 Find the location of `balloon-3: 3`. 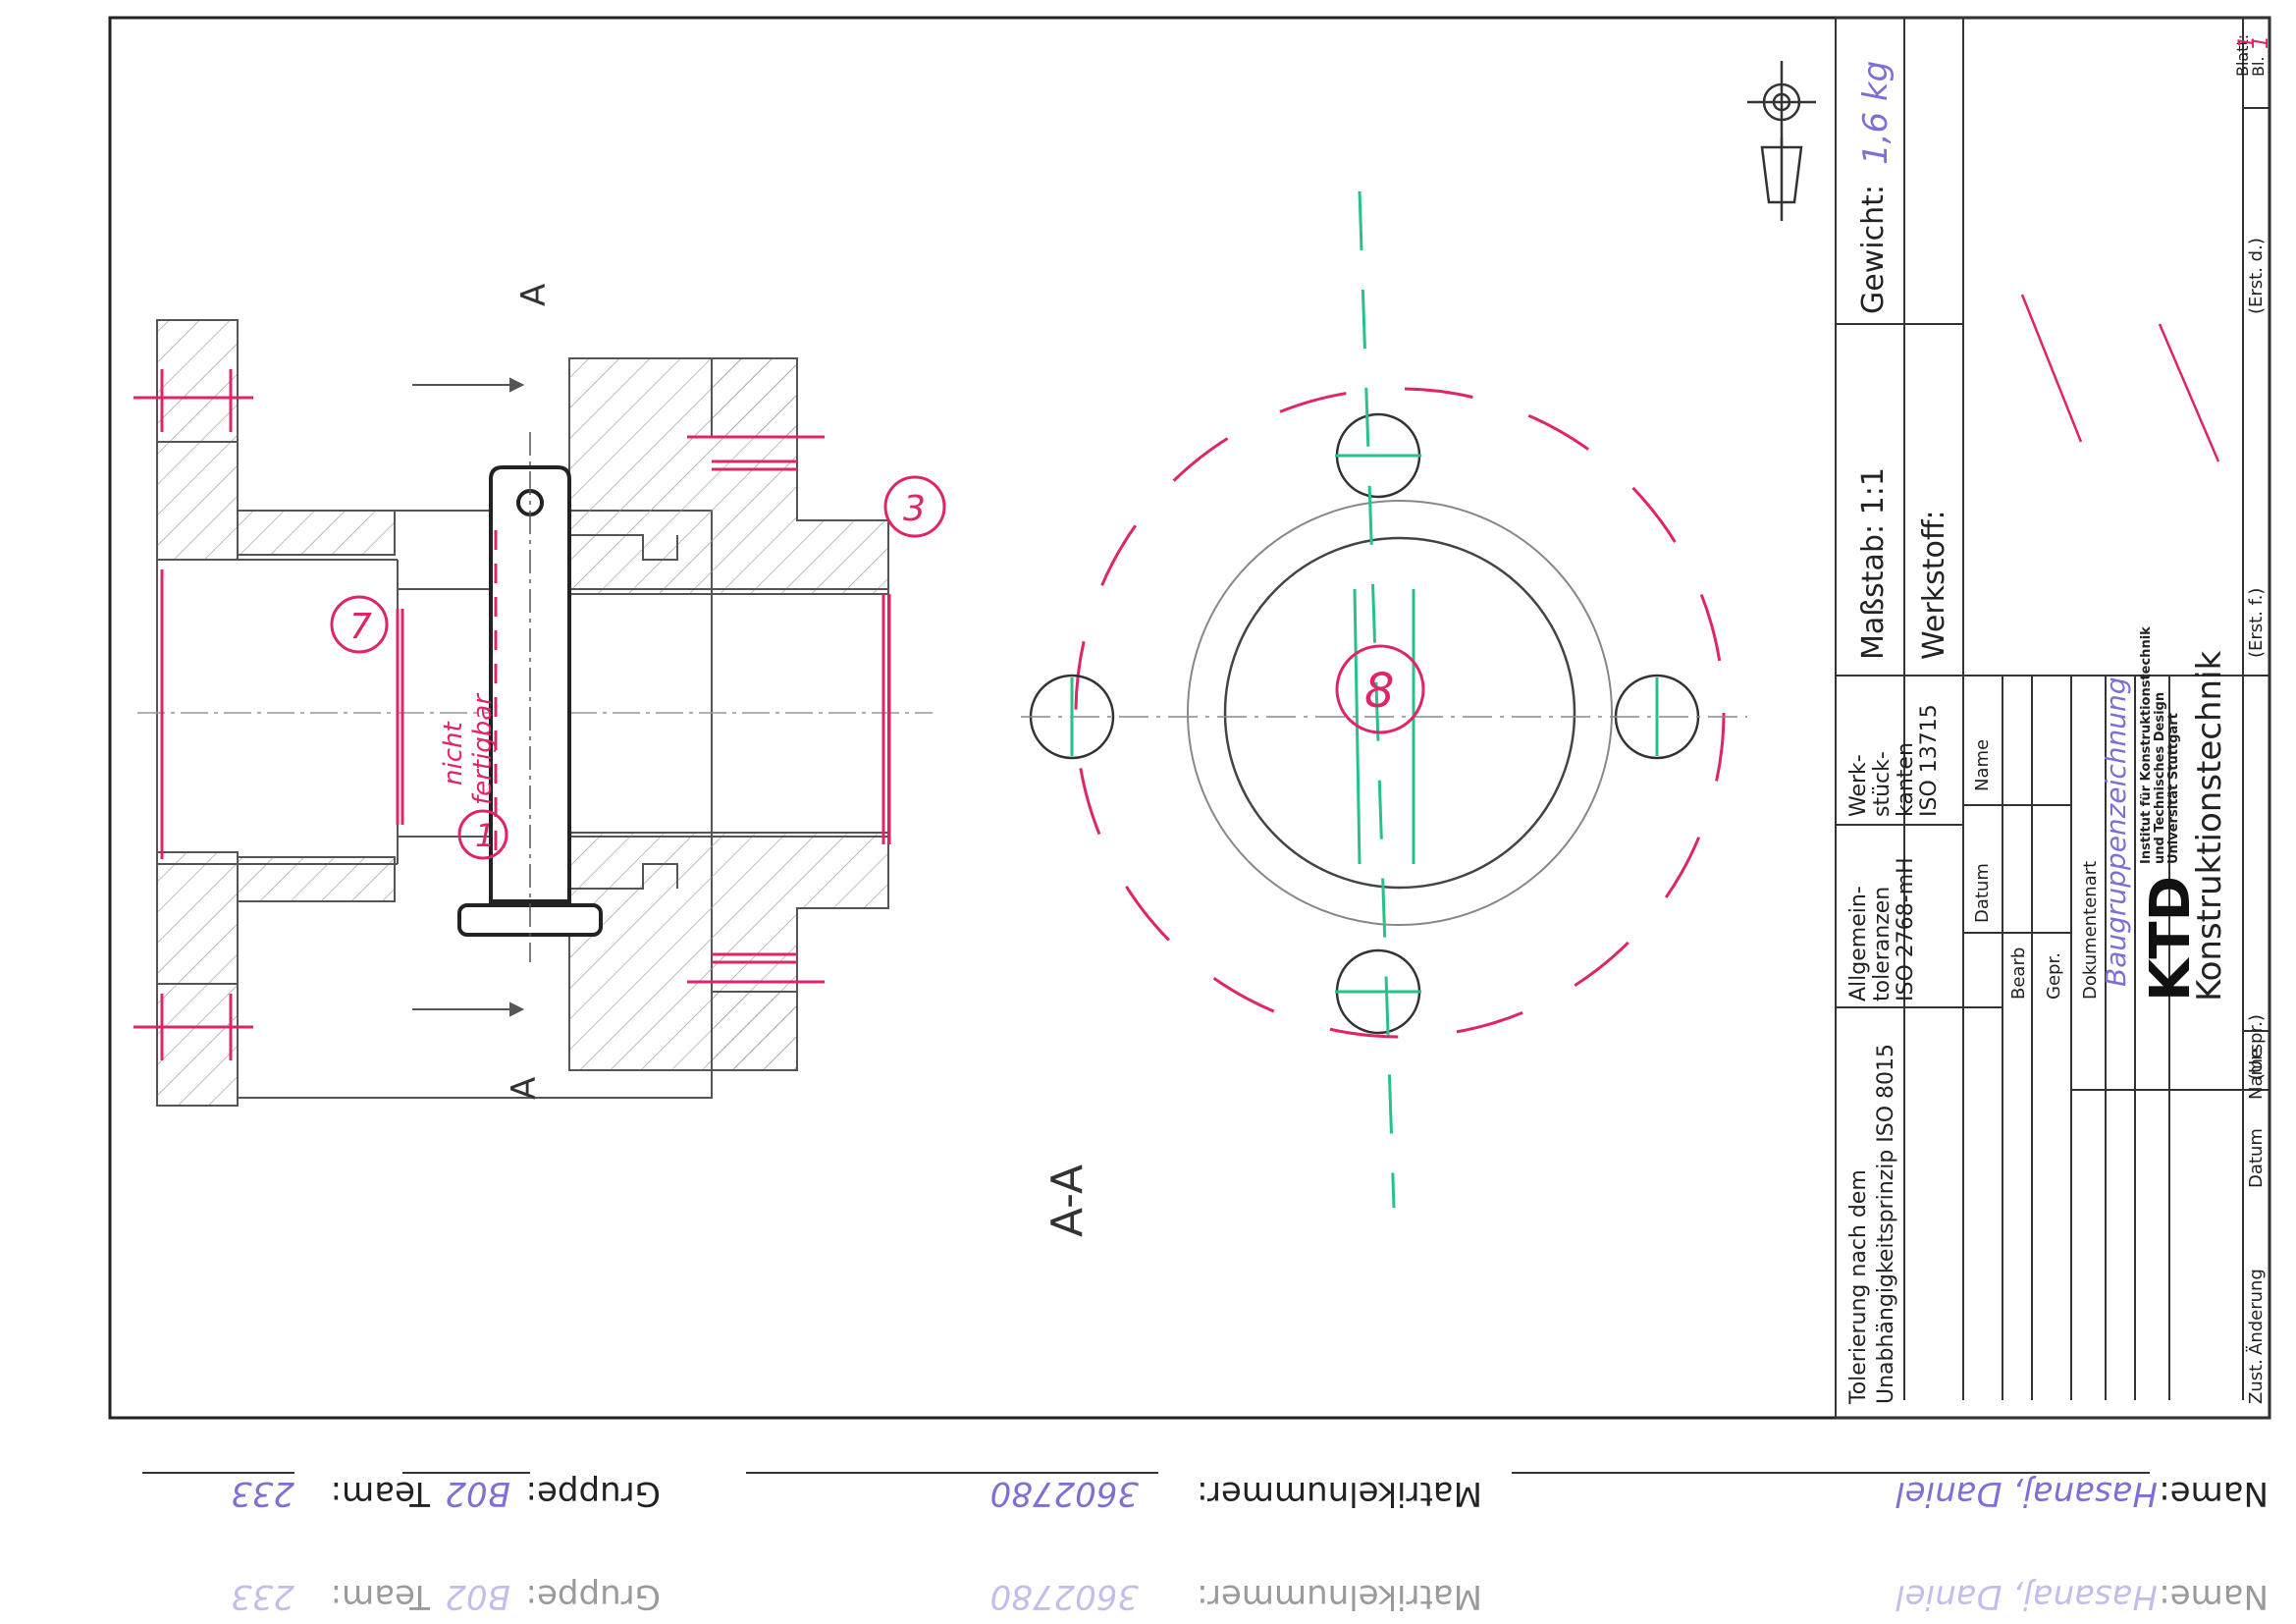

balloon-3: 3 is located at coordinates (914, 506).